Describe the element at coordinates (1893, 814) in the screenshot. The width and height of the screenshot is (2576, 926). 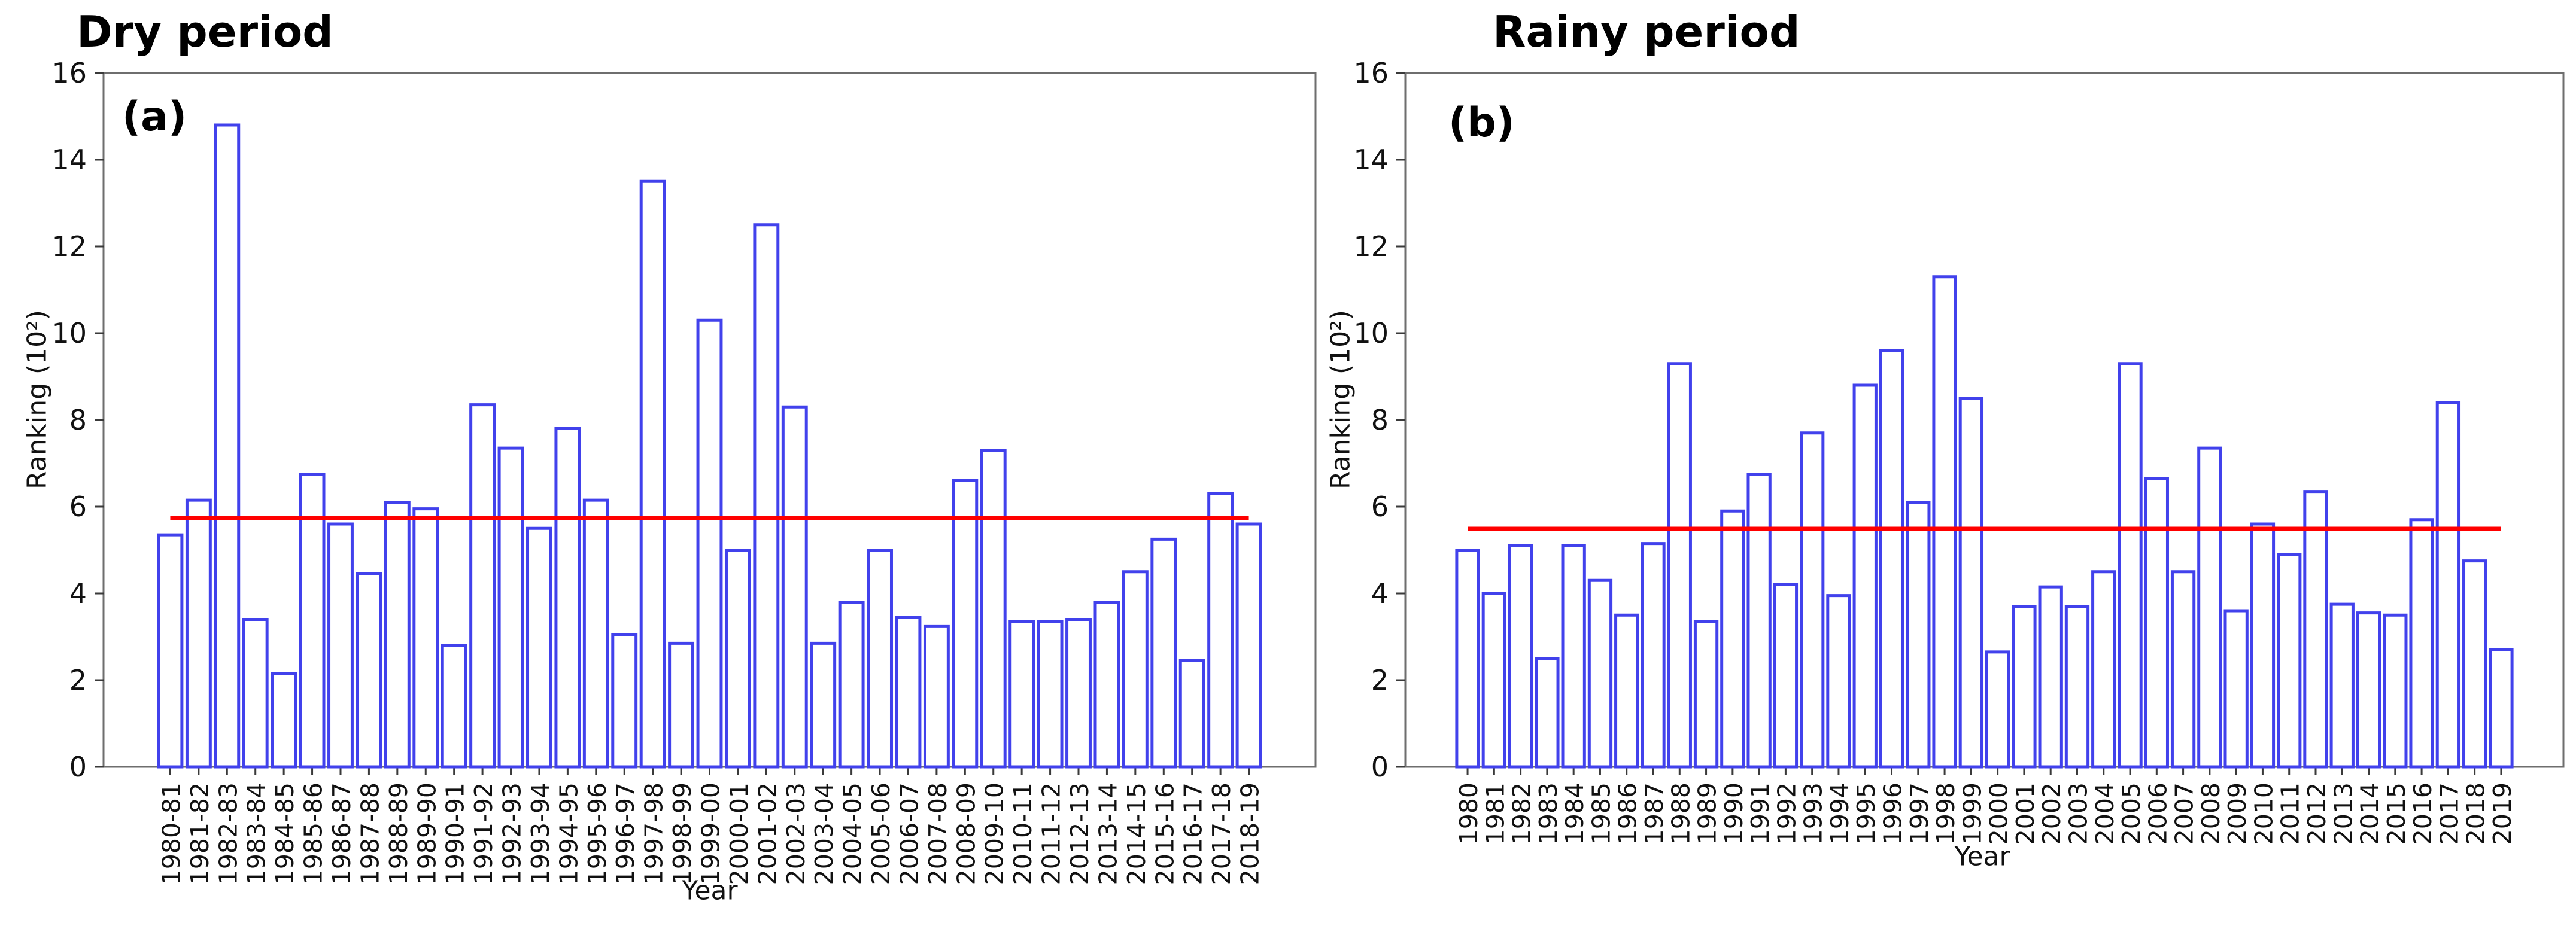
I see `x-tick-label: 1996` at that location.